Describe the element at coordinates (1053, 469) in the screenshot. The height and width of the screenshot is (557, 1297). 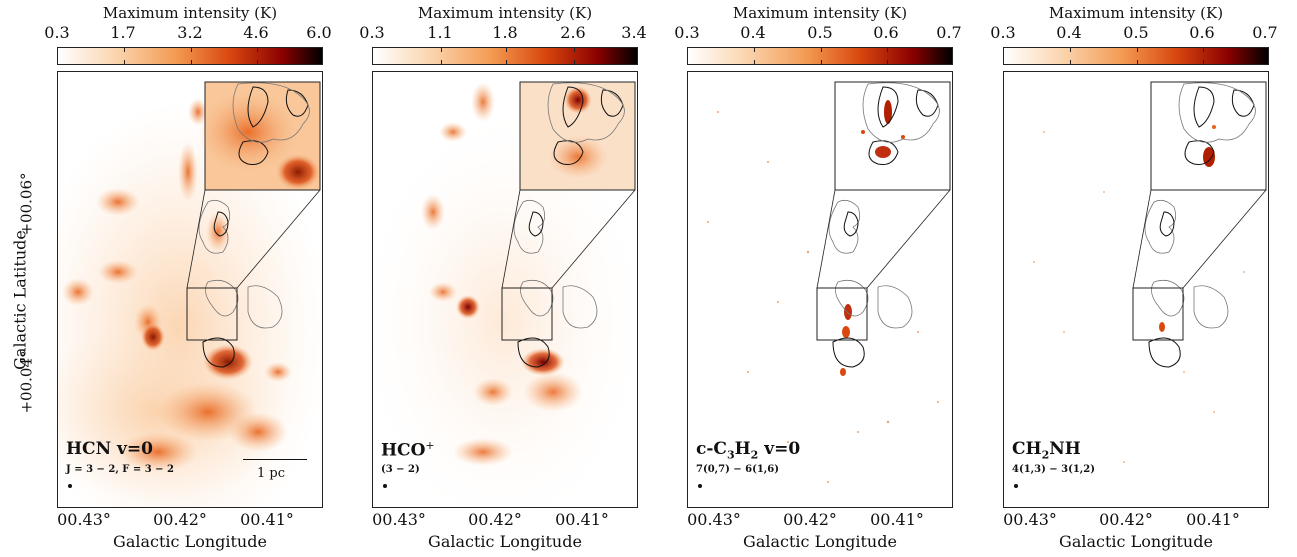
I see `transition-label: 4(1,3) − 3(1,2)` at that location.